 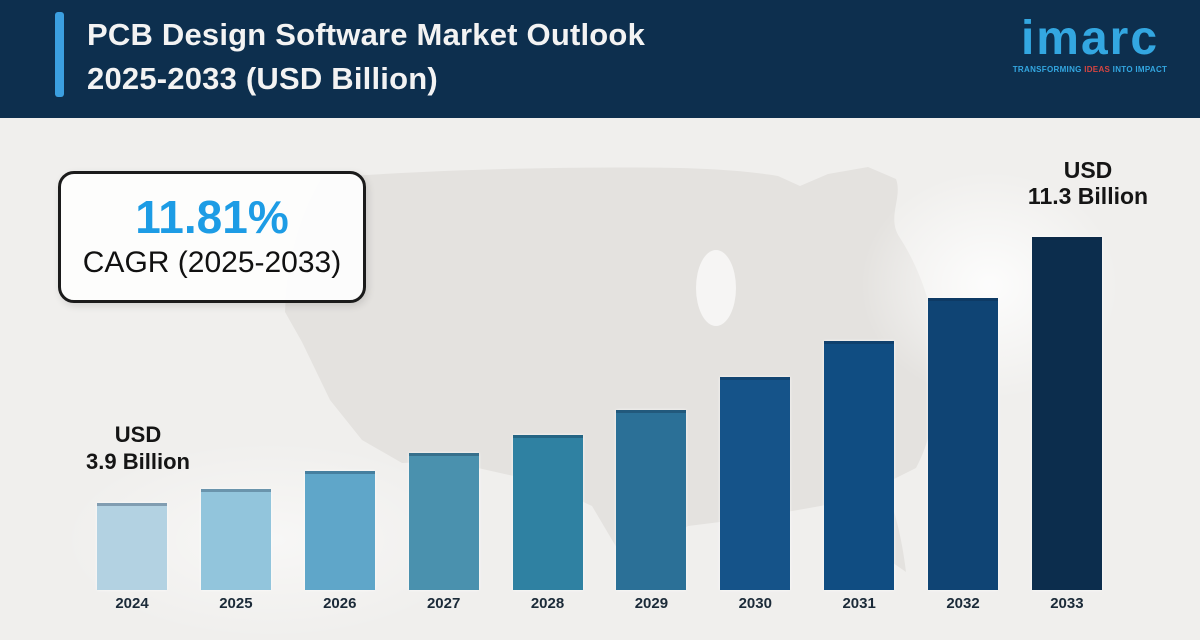 I want to click on year-label-2026: 2026, so click(x=340, y=603).